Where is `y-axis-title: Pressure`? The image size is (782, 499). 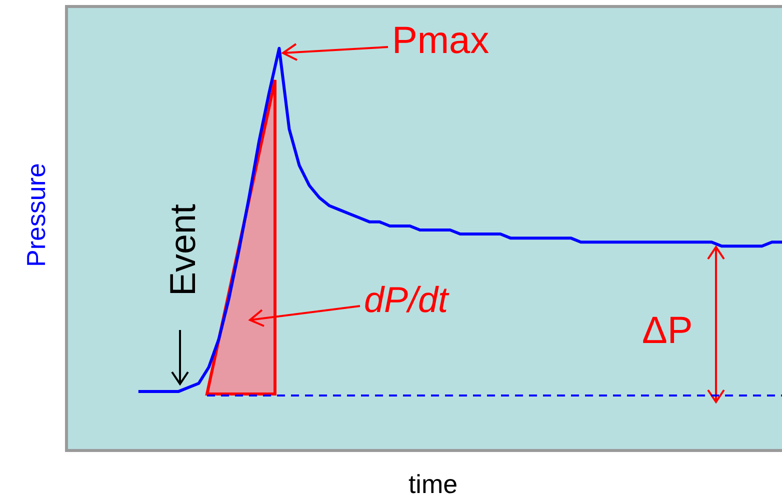 y-axis-title: Pressure is located at coordinates (36, 215).